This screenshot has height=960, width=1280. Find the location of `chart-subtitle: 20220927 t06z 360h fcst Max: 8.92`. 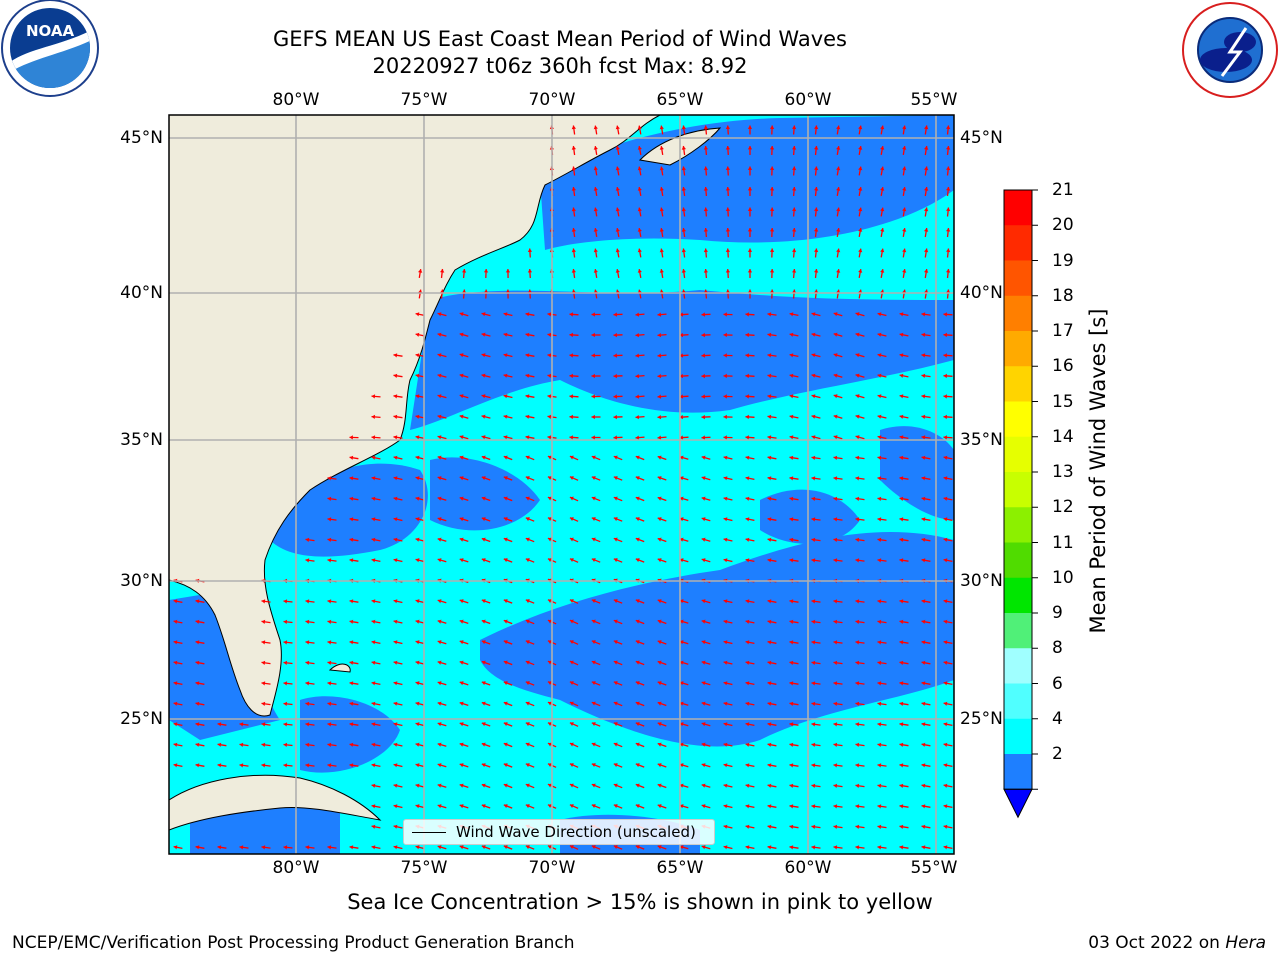

chart-subtitle: 20220927 t06z 360h fcst Max: 8.92 is located at coordinates (560, 66).